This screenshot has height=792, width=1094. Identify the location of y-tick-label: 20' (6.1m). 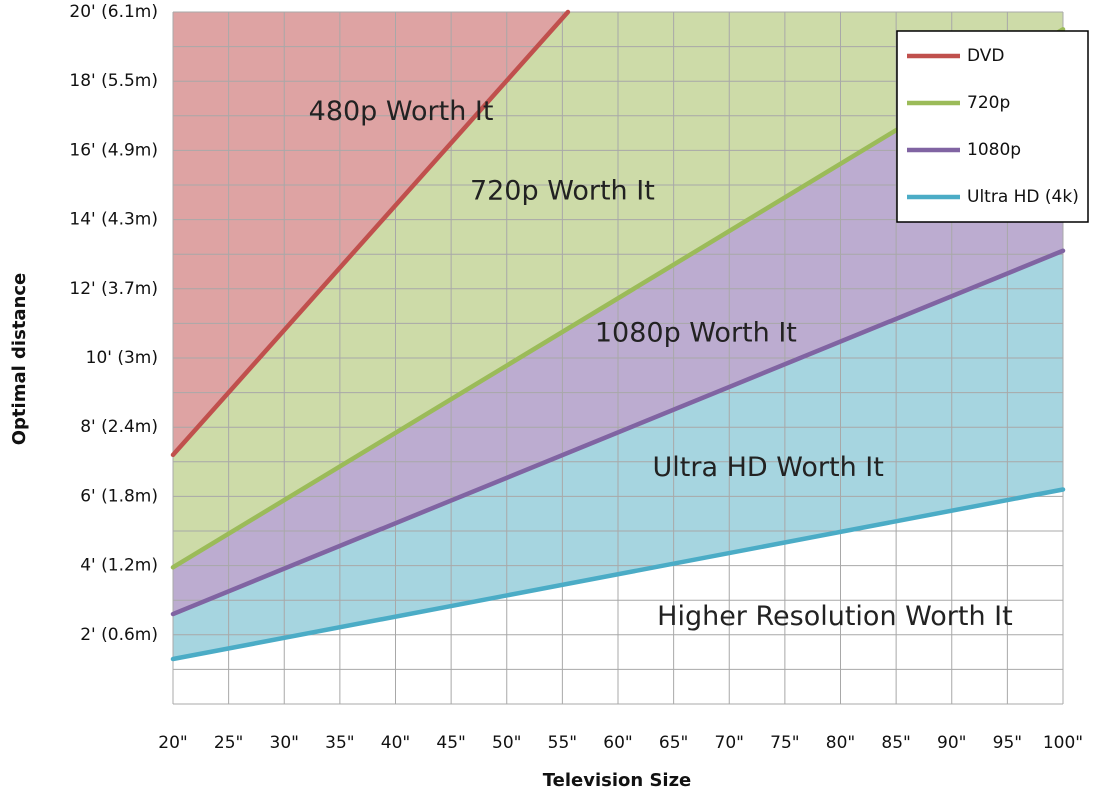
(113, 12).